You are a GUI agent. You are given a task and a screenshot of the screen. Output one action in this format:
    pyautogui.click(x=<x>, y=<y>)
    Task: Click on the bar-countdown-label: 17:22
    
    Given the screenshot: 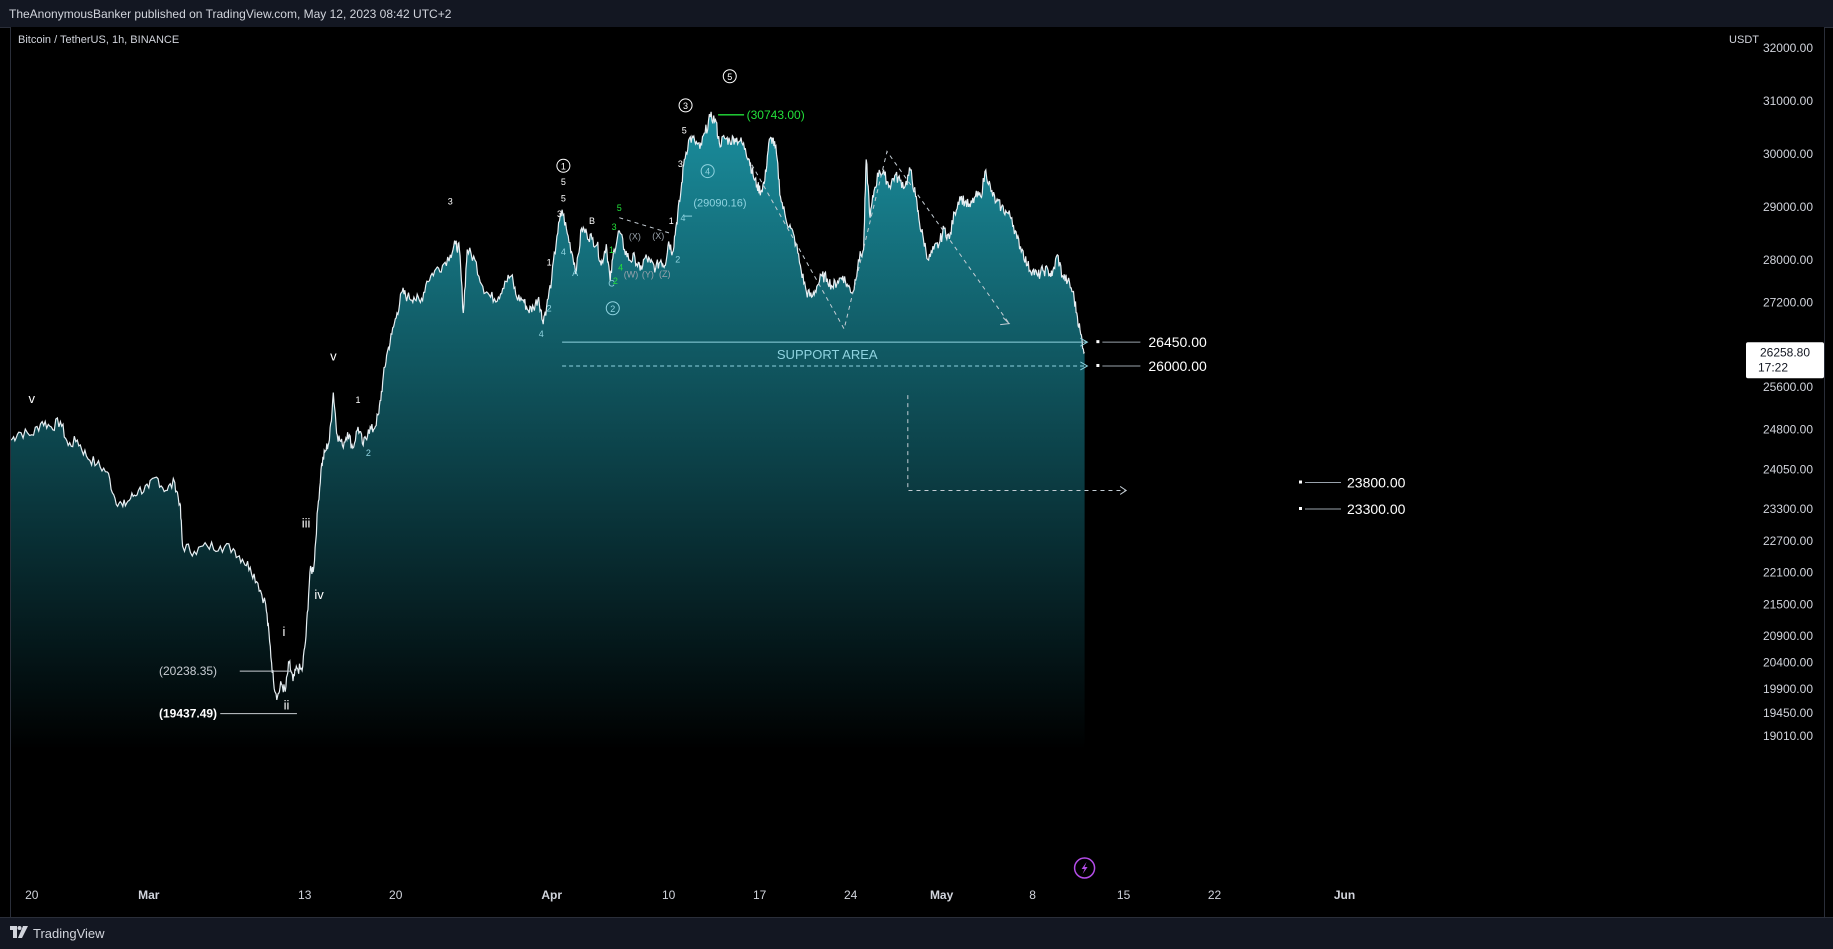 What is the action you would take?
    pyautogui.click(x=1773, y=367)
    